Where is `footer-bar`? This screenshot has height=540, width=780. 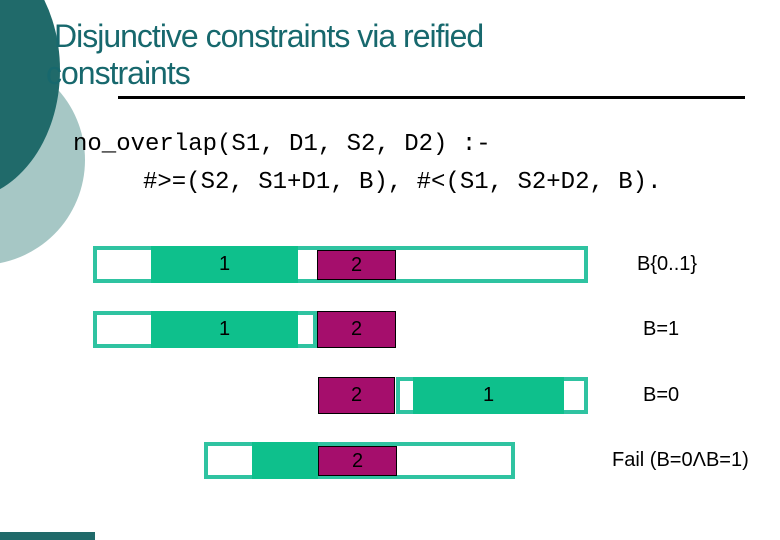 footer-bar is located at coordinates (47, 536).